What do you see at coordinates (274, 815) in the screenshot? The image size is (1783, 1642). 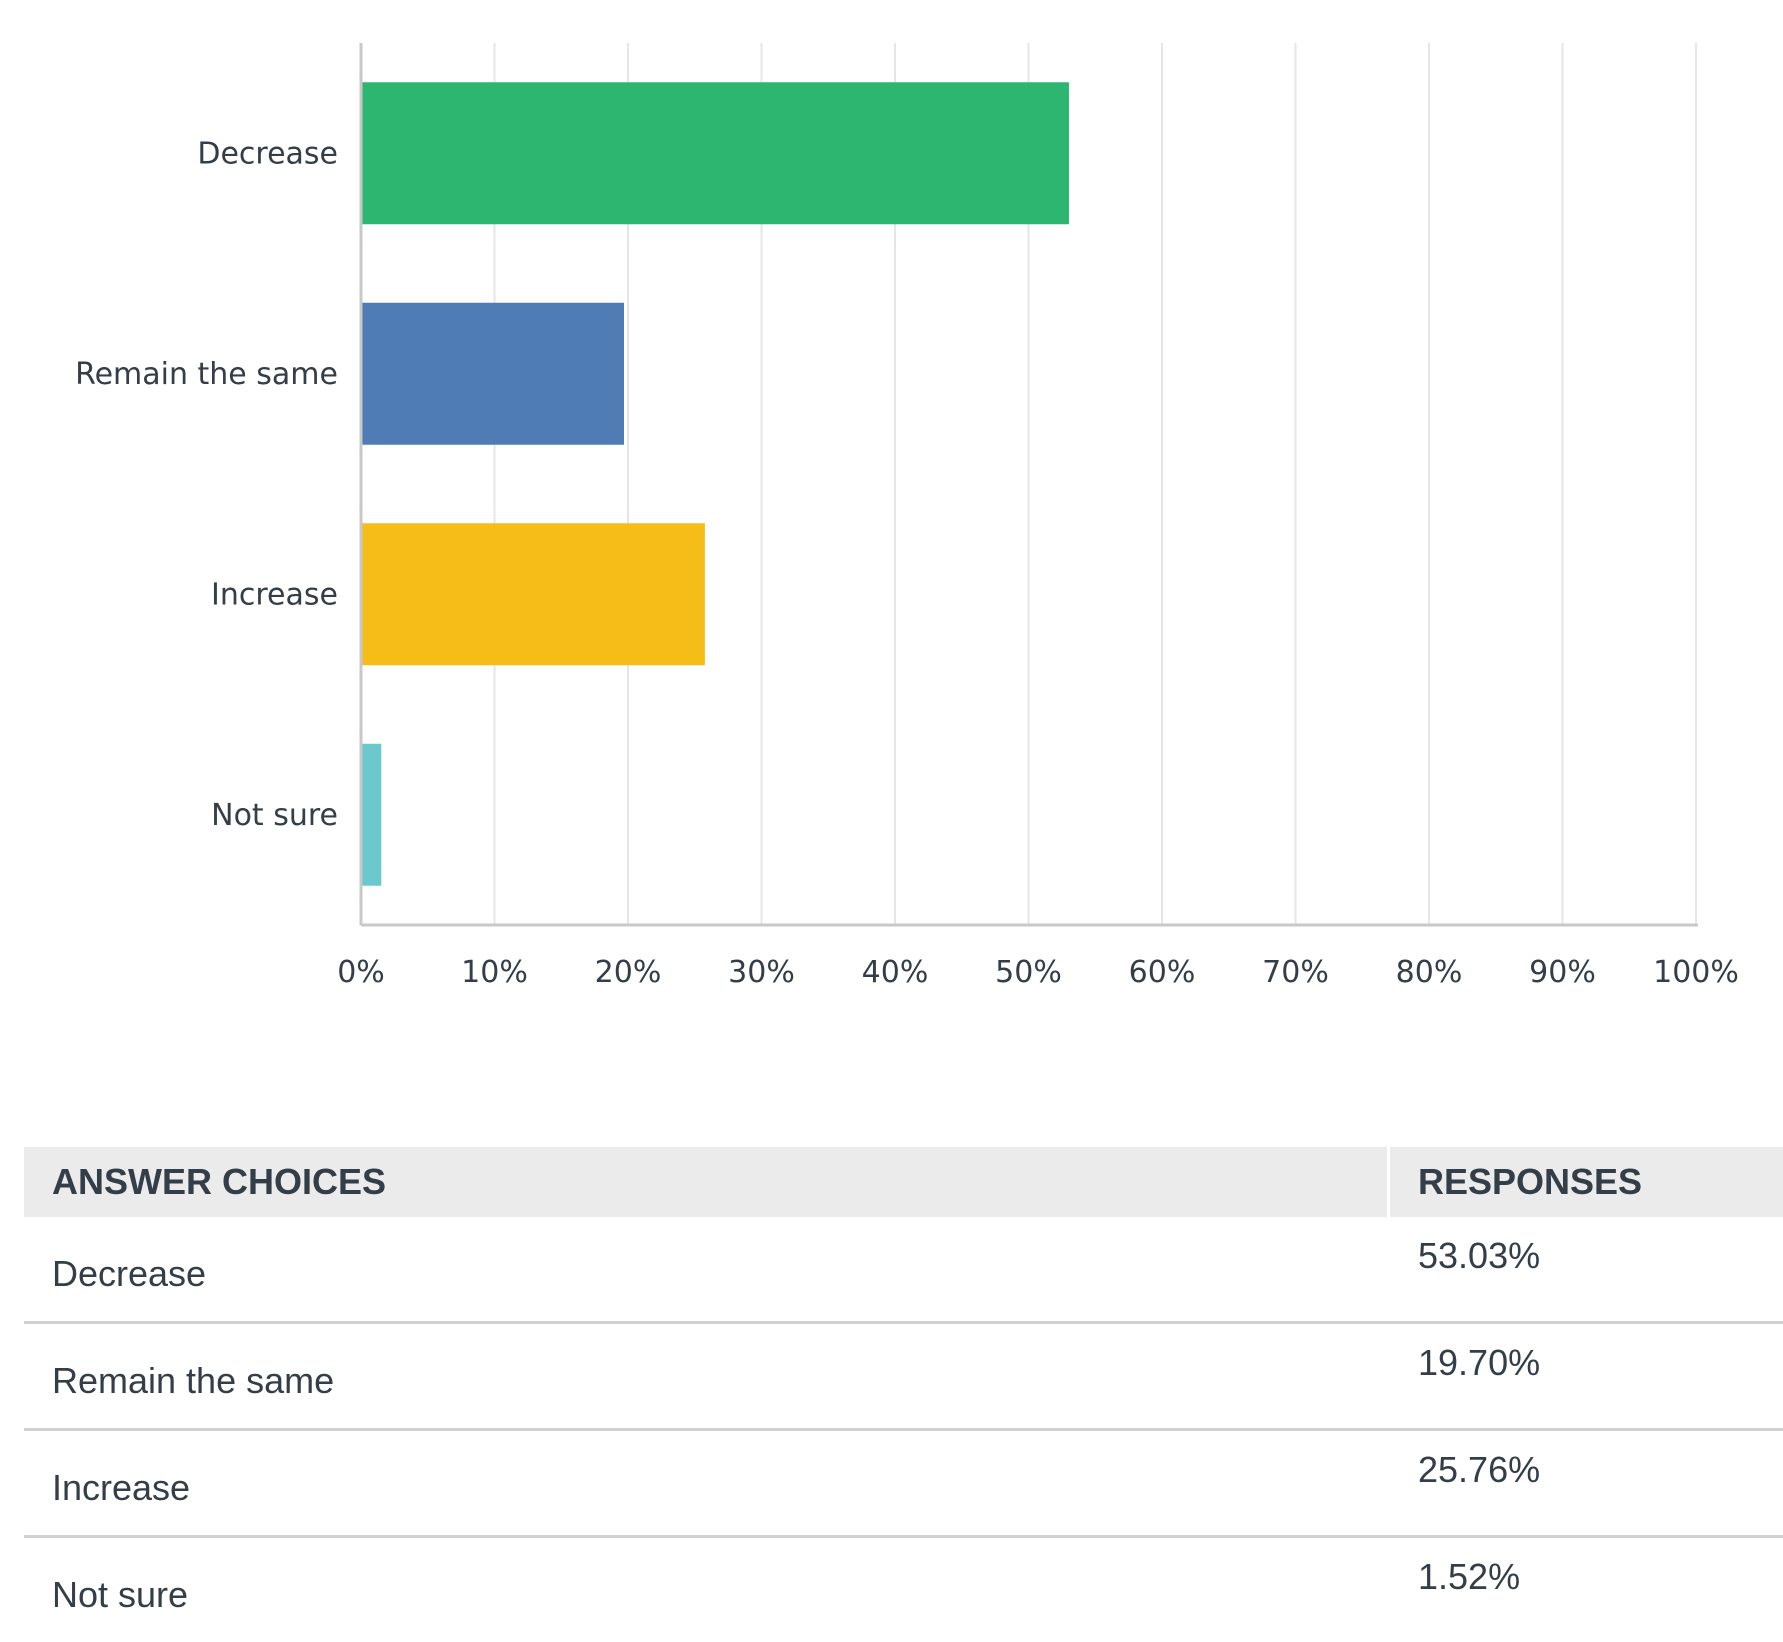 I see `category-label: Not sure` at bounding box center [274, 815].